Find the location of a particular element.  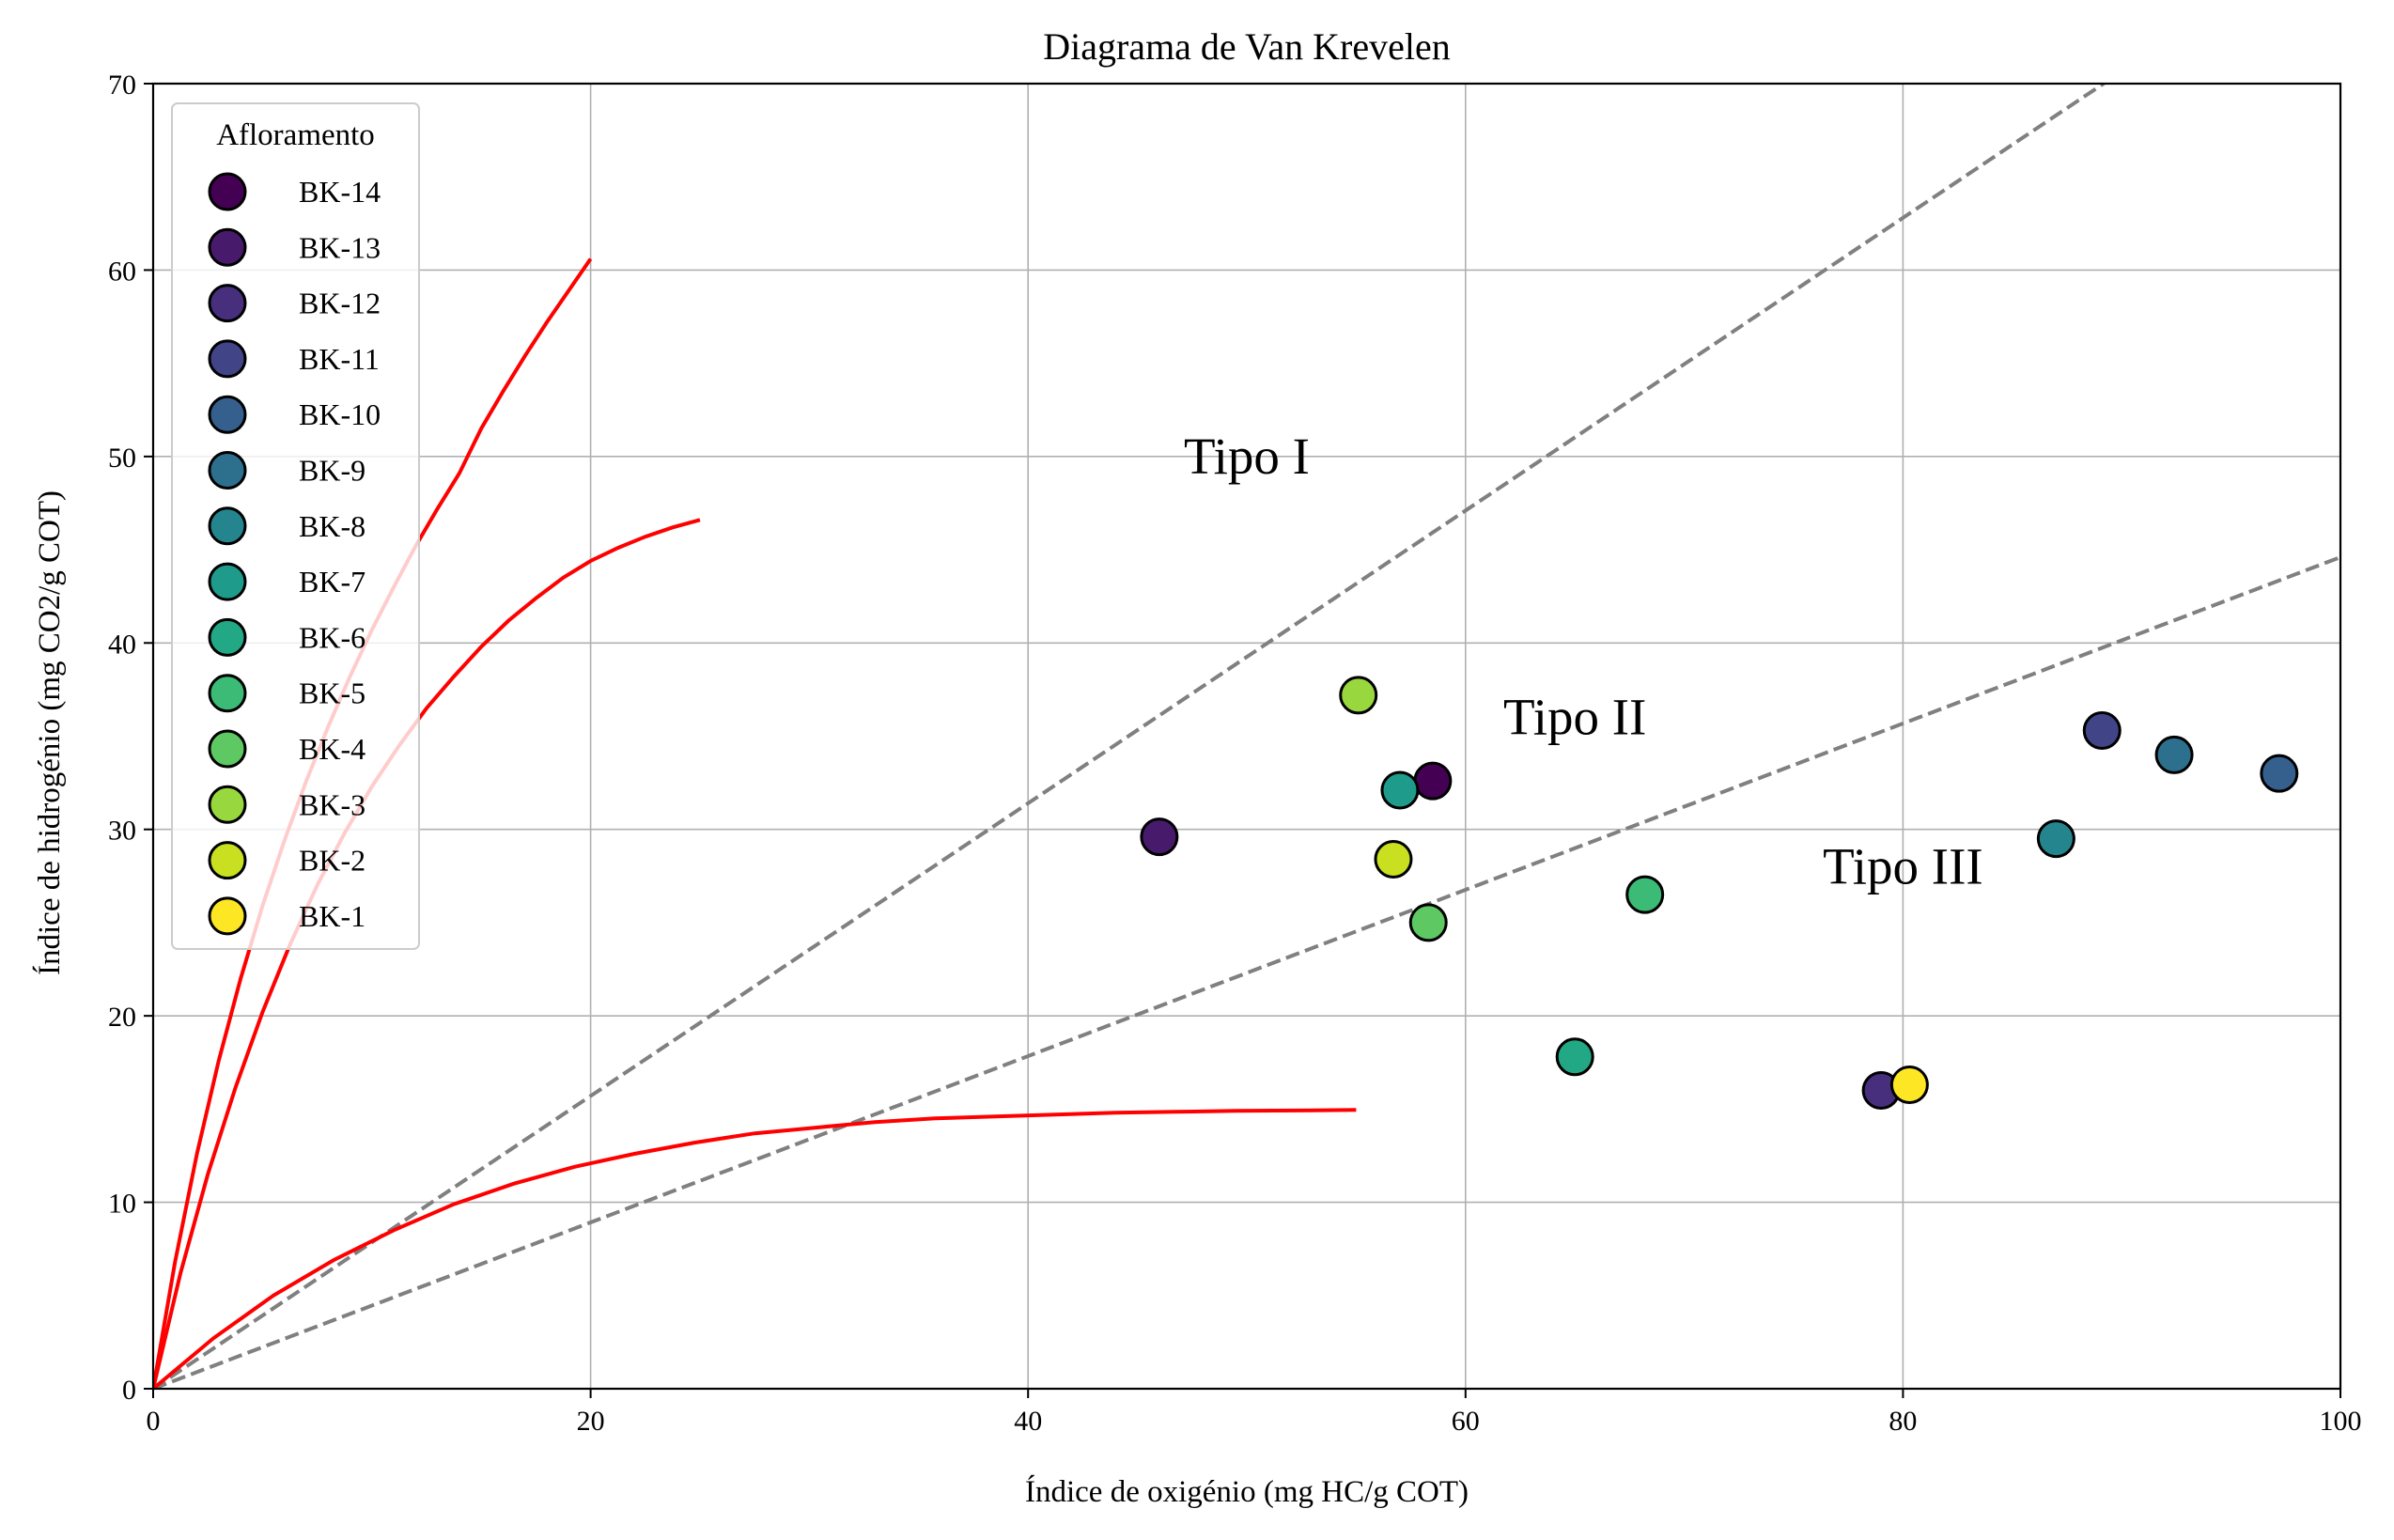

chart-title: Diagrama de Van Krevelen is located at coordinates (1247, 46).